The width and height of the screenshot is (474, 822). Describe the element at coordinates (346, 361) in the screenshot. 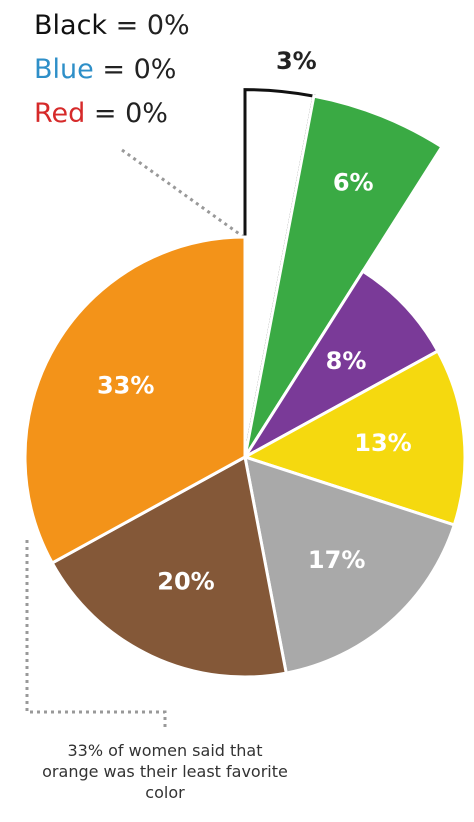

I see `slice-label: 8%` at that location.